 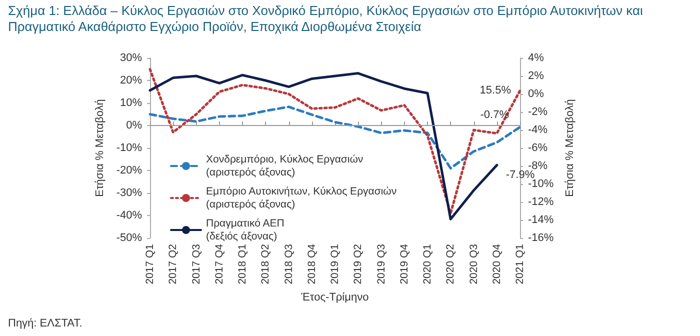 I want to click on y-axis-title: Ετήσια % Μεταβολή, so click(x=100, y=148).